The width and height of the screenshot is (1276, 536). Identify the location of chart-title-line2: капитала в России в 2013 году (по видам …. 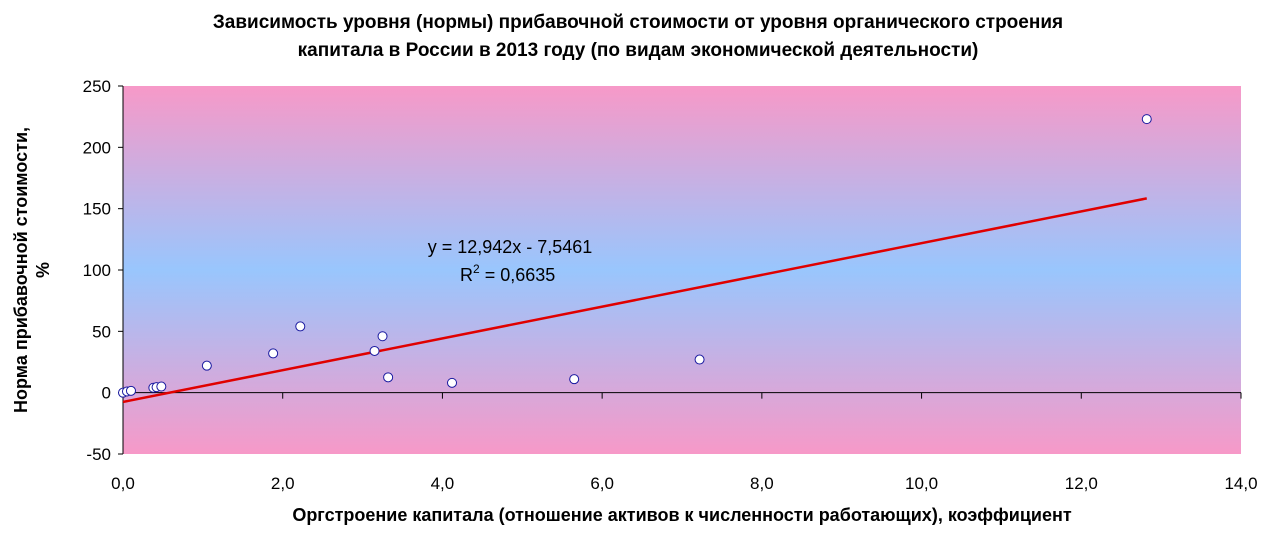
(638, 50).